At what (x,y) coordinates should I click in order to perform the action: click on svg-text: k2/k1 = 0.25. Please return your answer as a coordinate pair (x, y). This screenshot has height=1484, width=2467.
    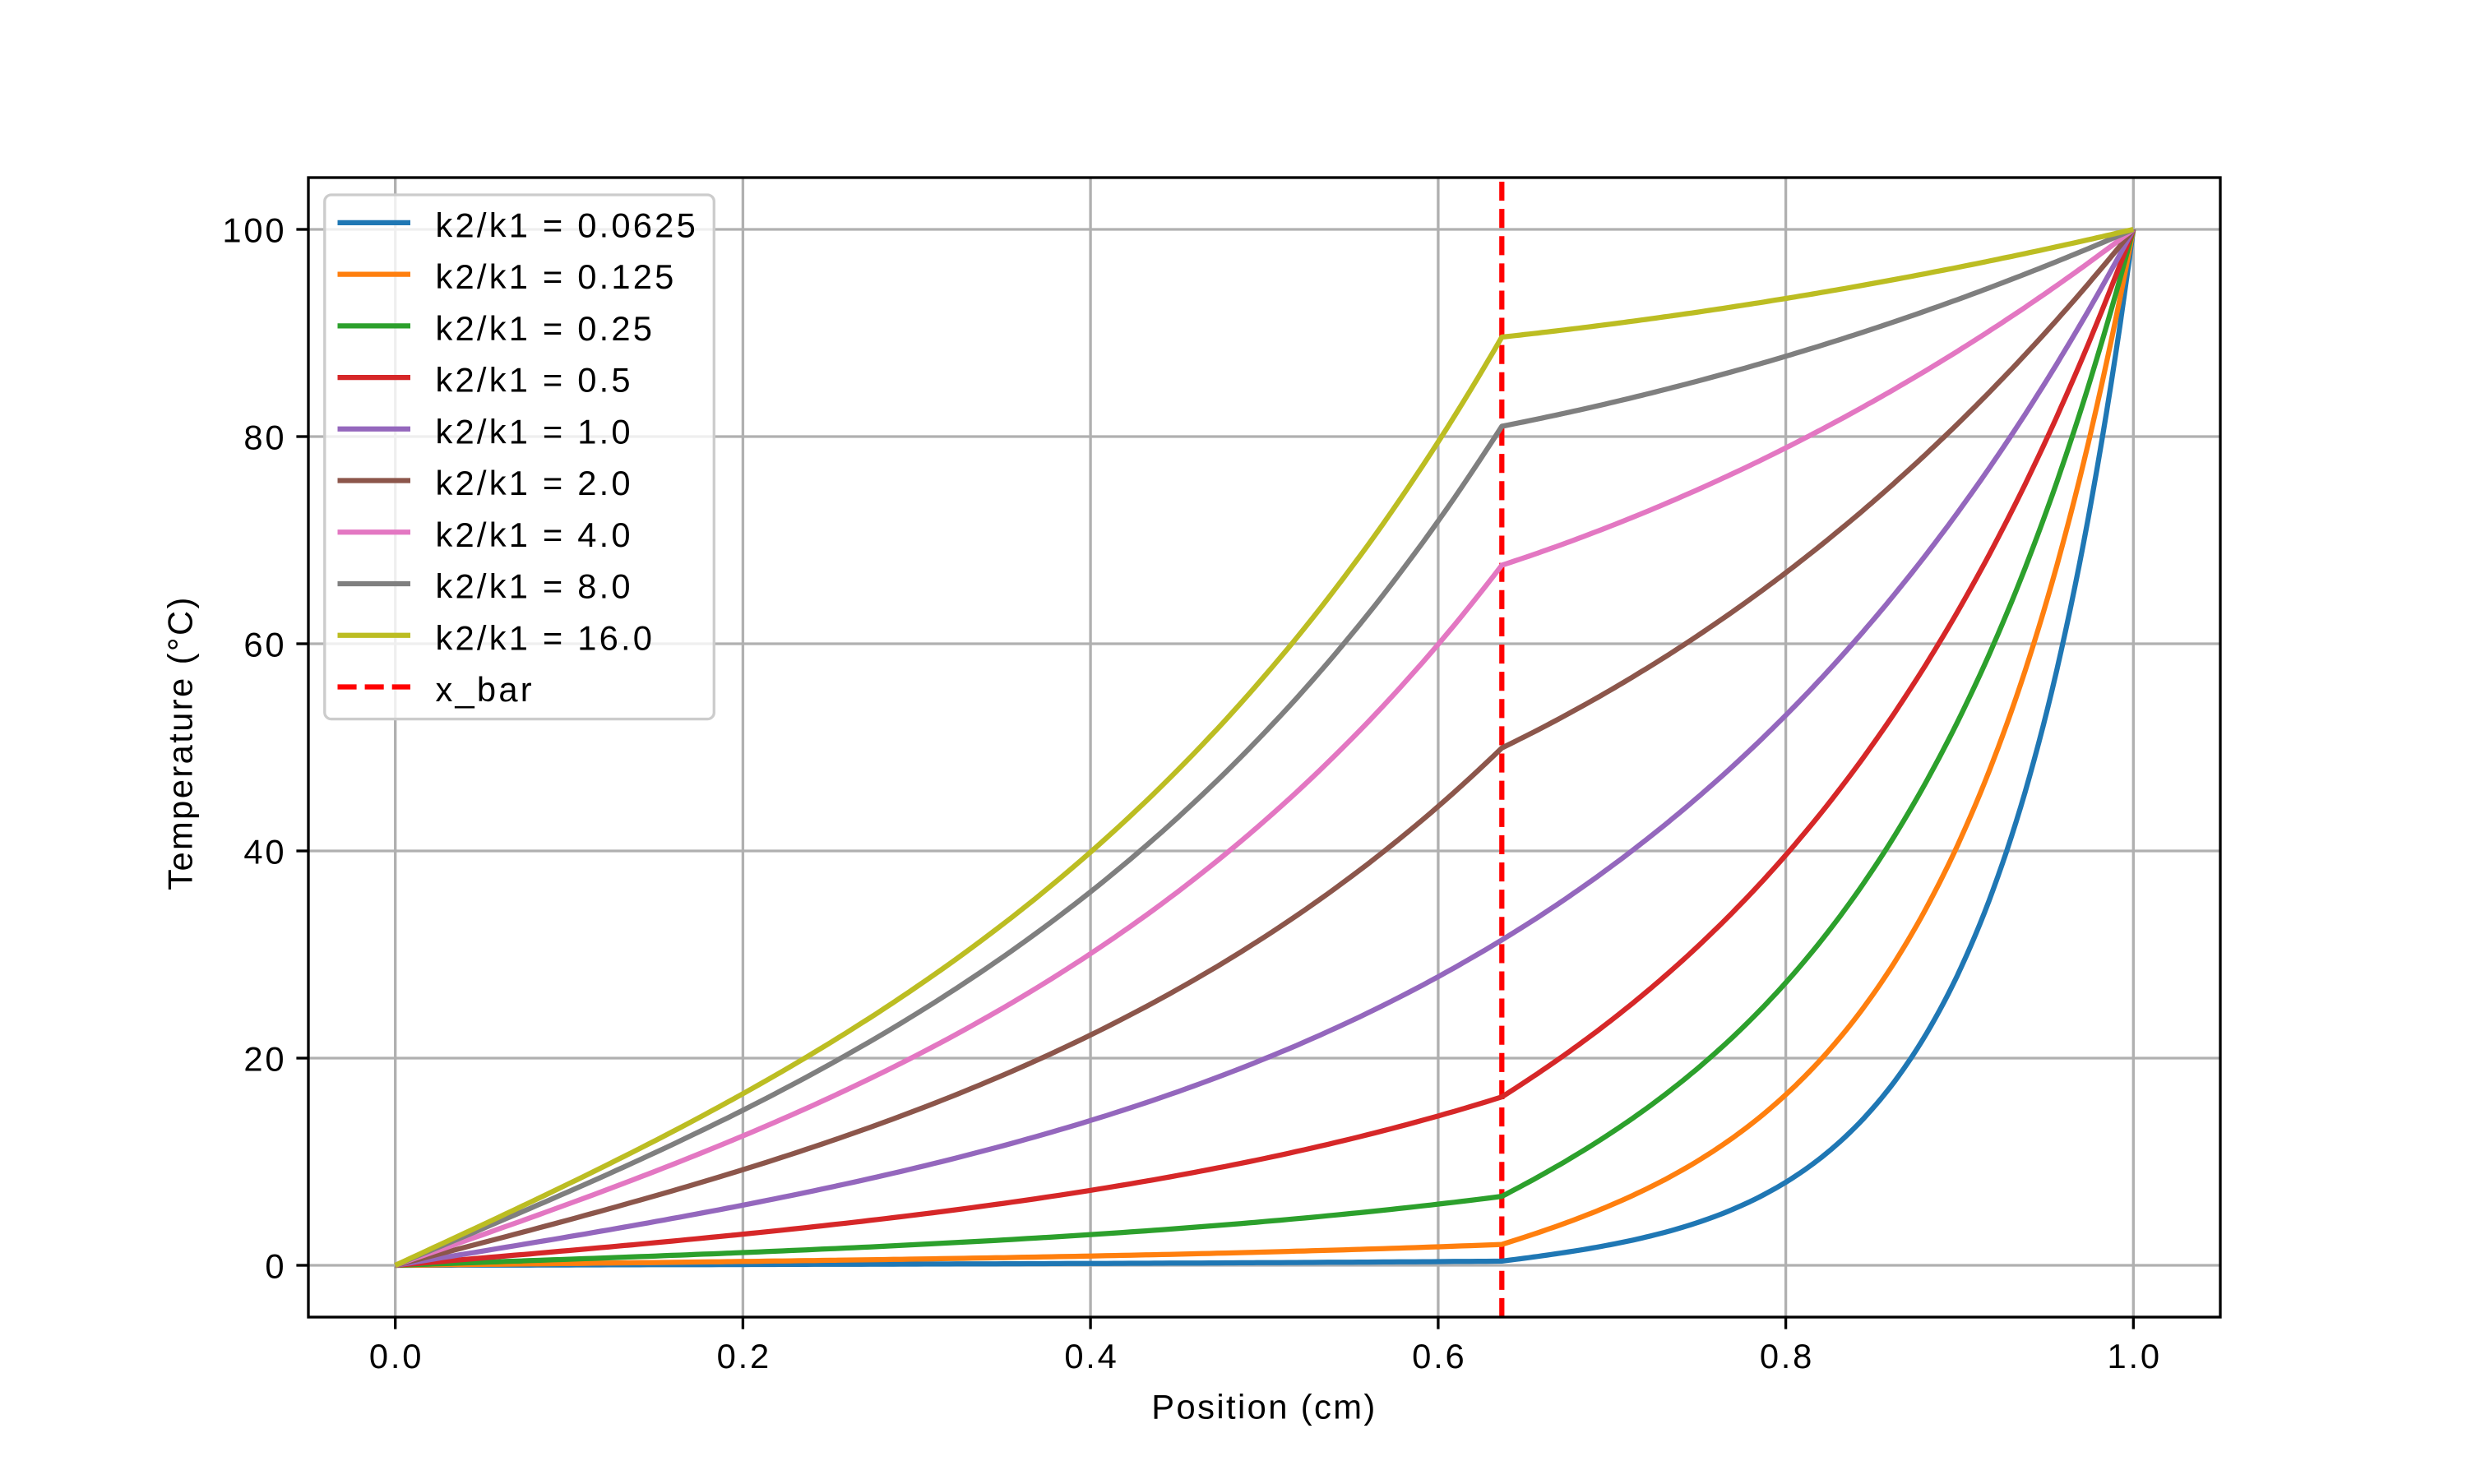
    Looking at the image, I should click on (545, 329).